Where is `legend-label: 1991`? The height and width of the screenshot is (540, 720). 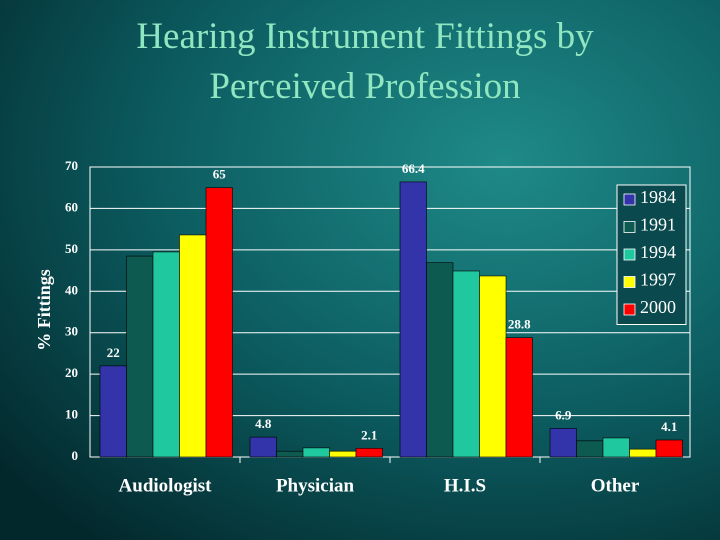
legend-label: 1991 is located at coordinates (658, 225).